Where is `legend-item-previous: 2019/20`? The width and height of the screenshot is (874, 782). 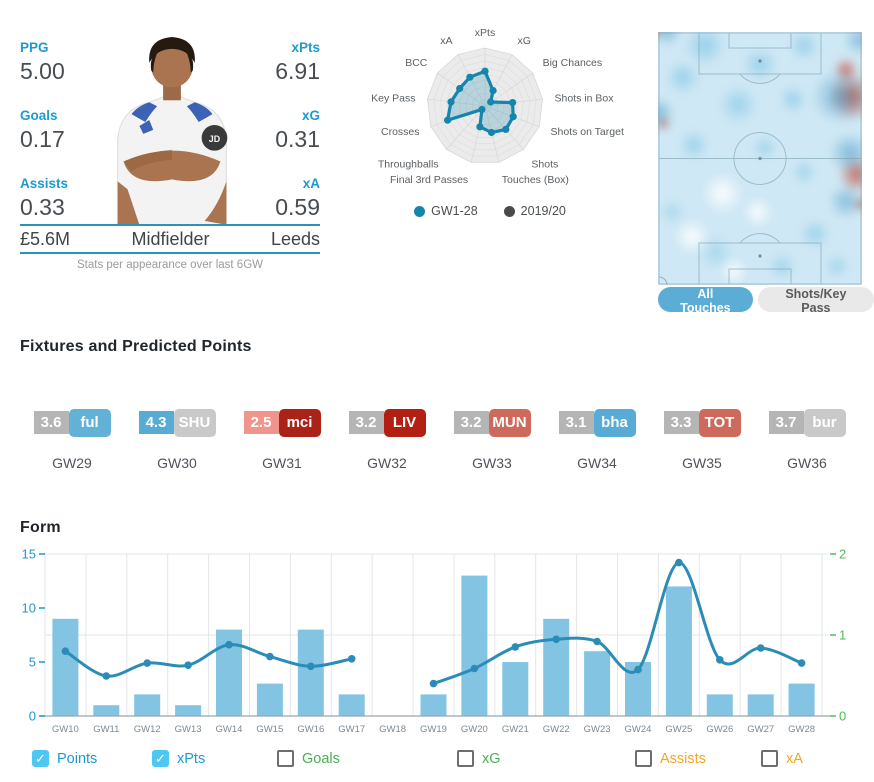
legend-item-previous: 2019/20 is located at coordinates (534, 211).